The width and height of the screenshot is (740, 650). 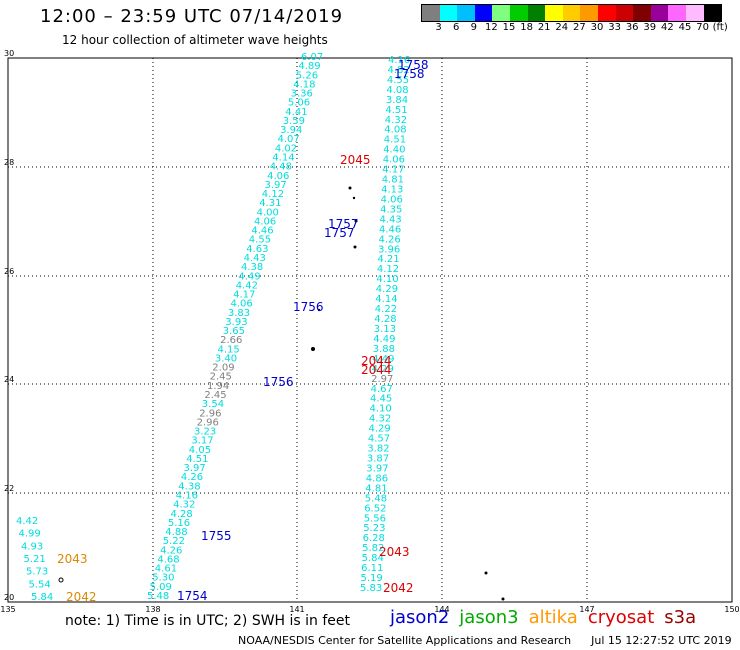 What do you see at coordinates (438, 27) in the screenshot?
I see `color-scale-label: 3` at bounding box center [438, 27].